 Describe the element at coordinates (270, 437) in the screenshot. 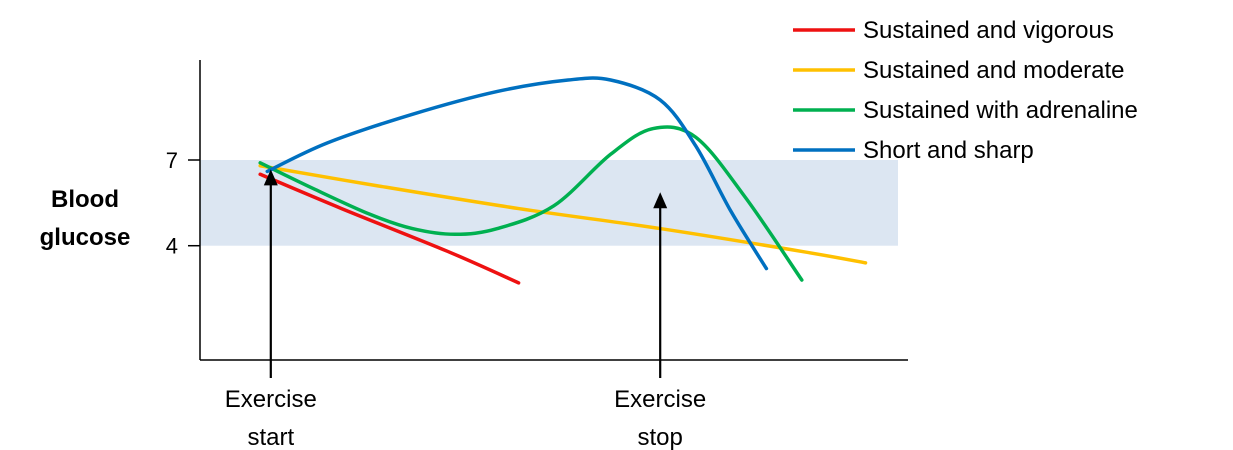

I see `annotation-label-start: start` at that location.